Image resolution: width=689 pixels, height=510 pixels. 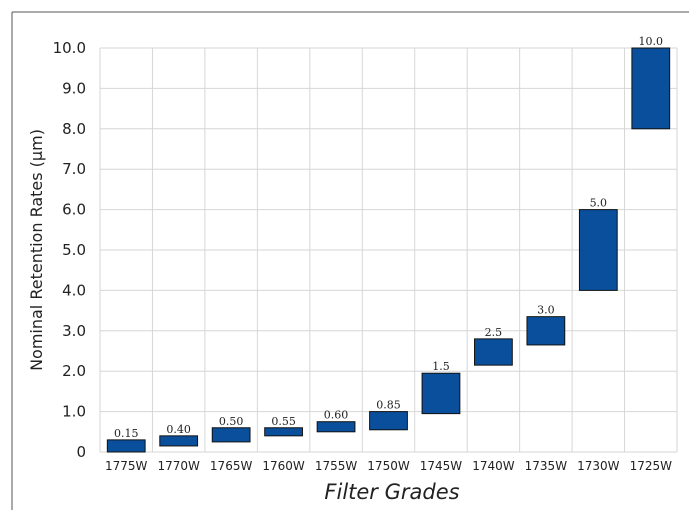 What do you see at coordinates (599, 203) in the screenshot?
I see `data-label-1730W: 5.0` at bounding box center [599, 203].